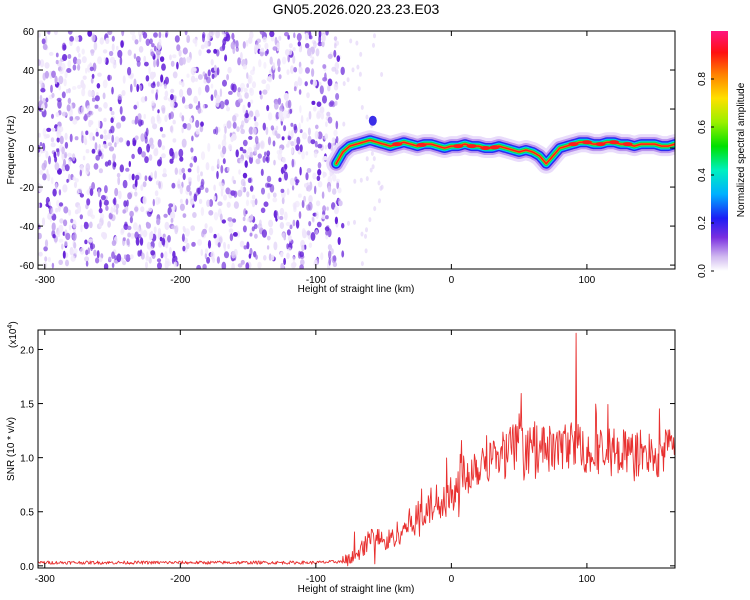  What do you see at coordinates (27, 188) in the screenshot?
I see `top-y-tick-label: -20` at bounding box center [27, 188].